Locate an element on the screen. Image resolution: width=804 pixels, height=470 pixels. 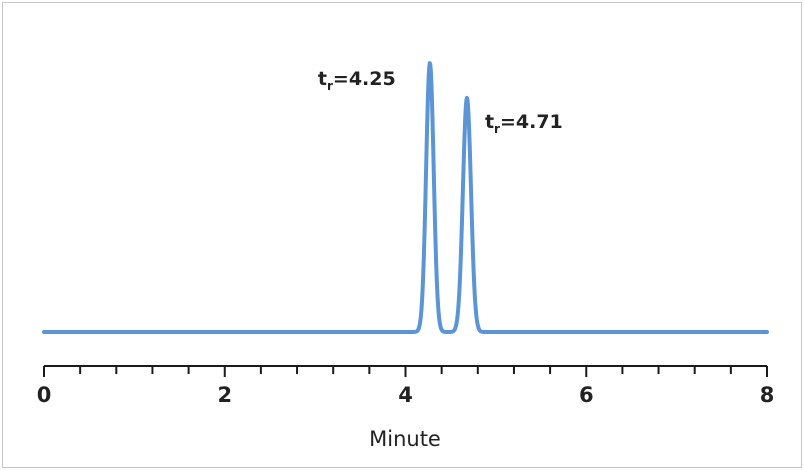
x-tick-labels: 0 2 4 6 8 is located at coordinates (406, 395).